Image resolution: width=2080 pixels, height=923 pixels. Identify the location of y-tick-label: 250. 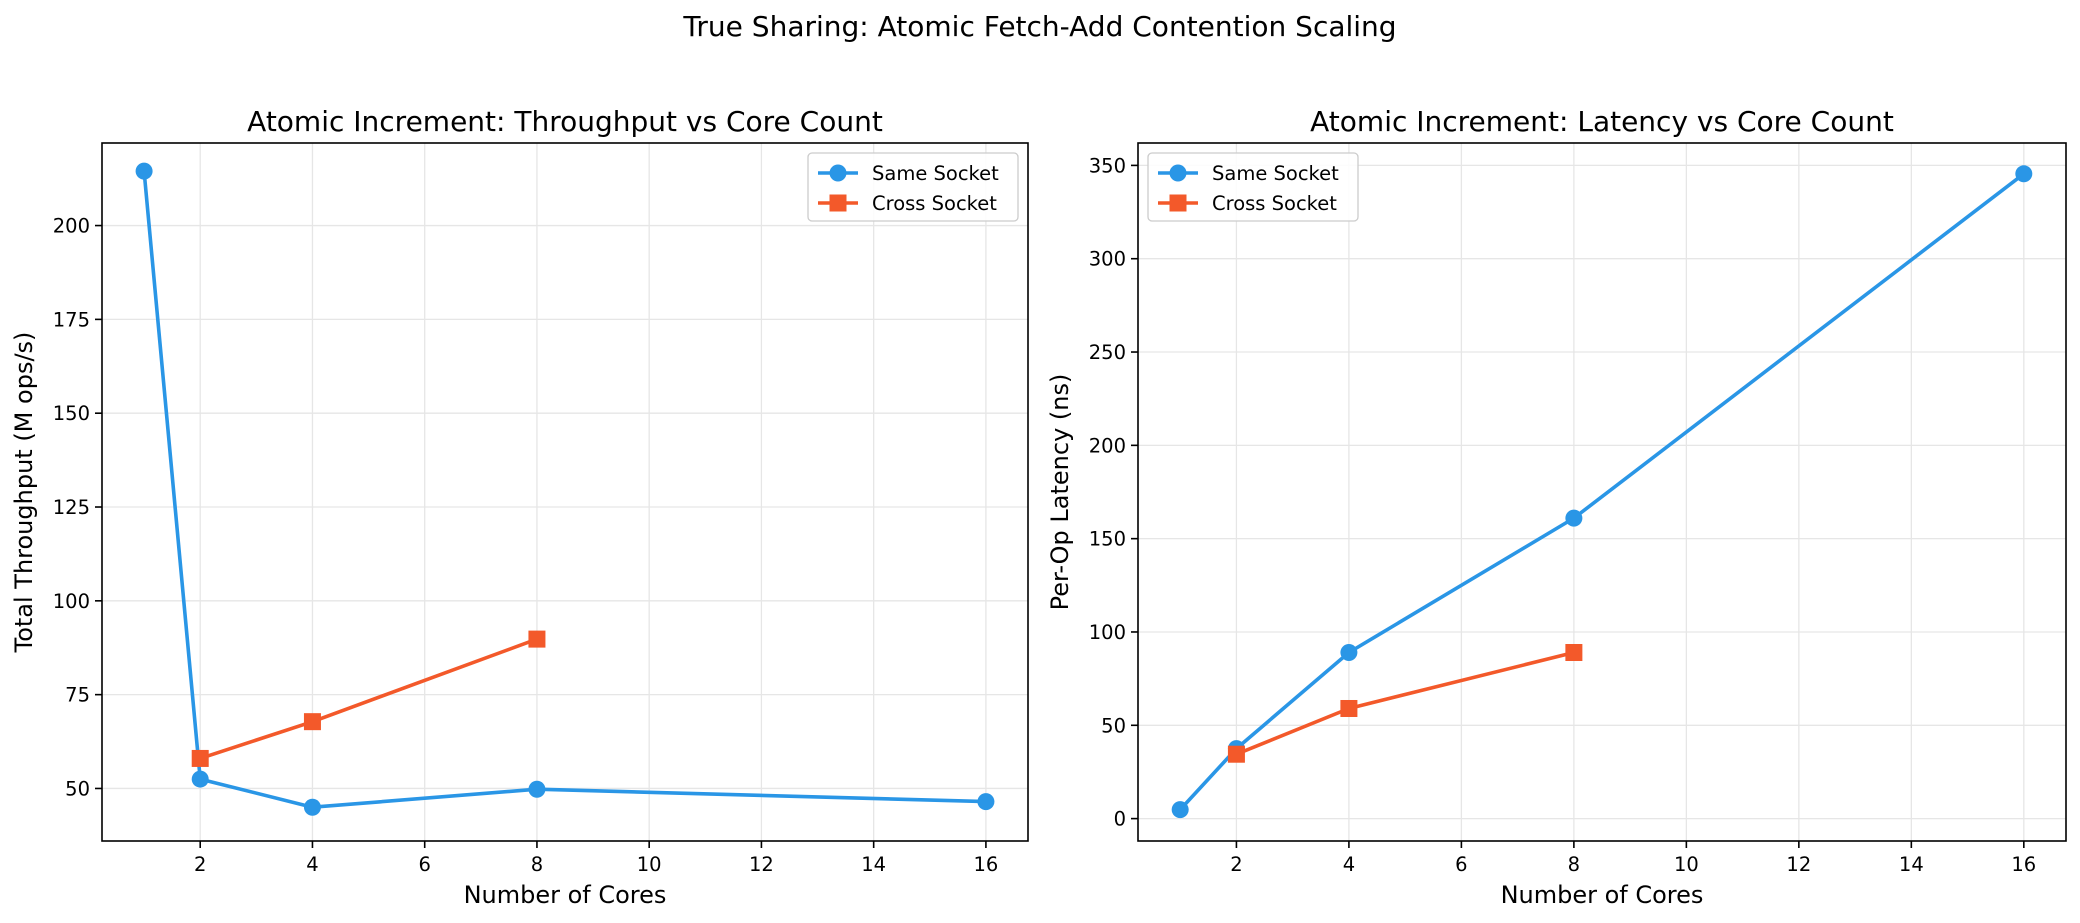
(1107, 352).